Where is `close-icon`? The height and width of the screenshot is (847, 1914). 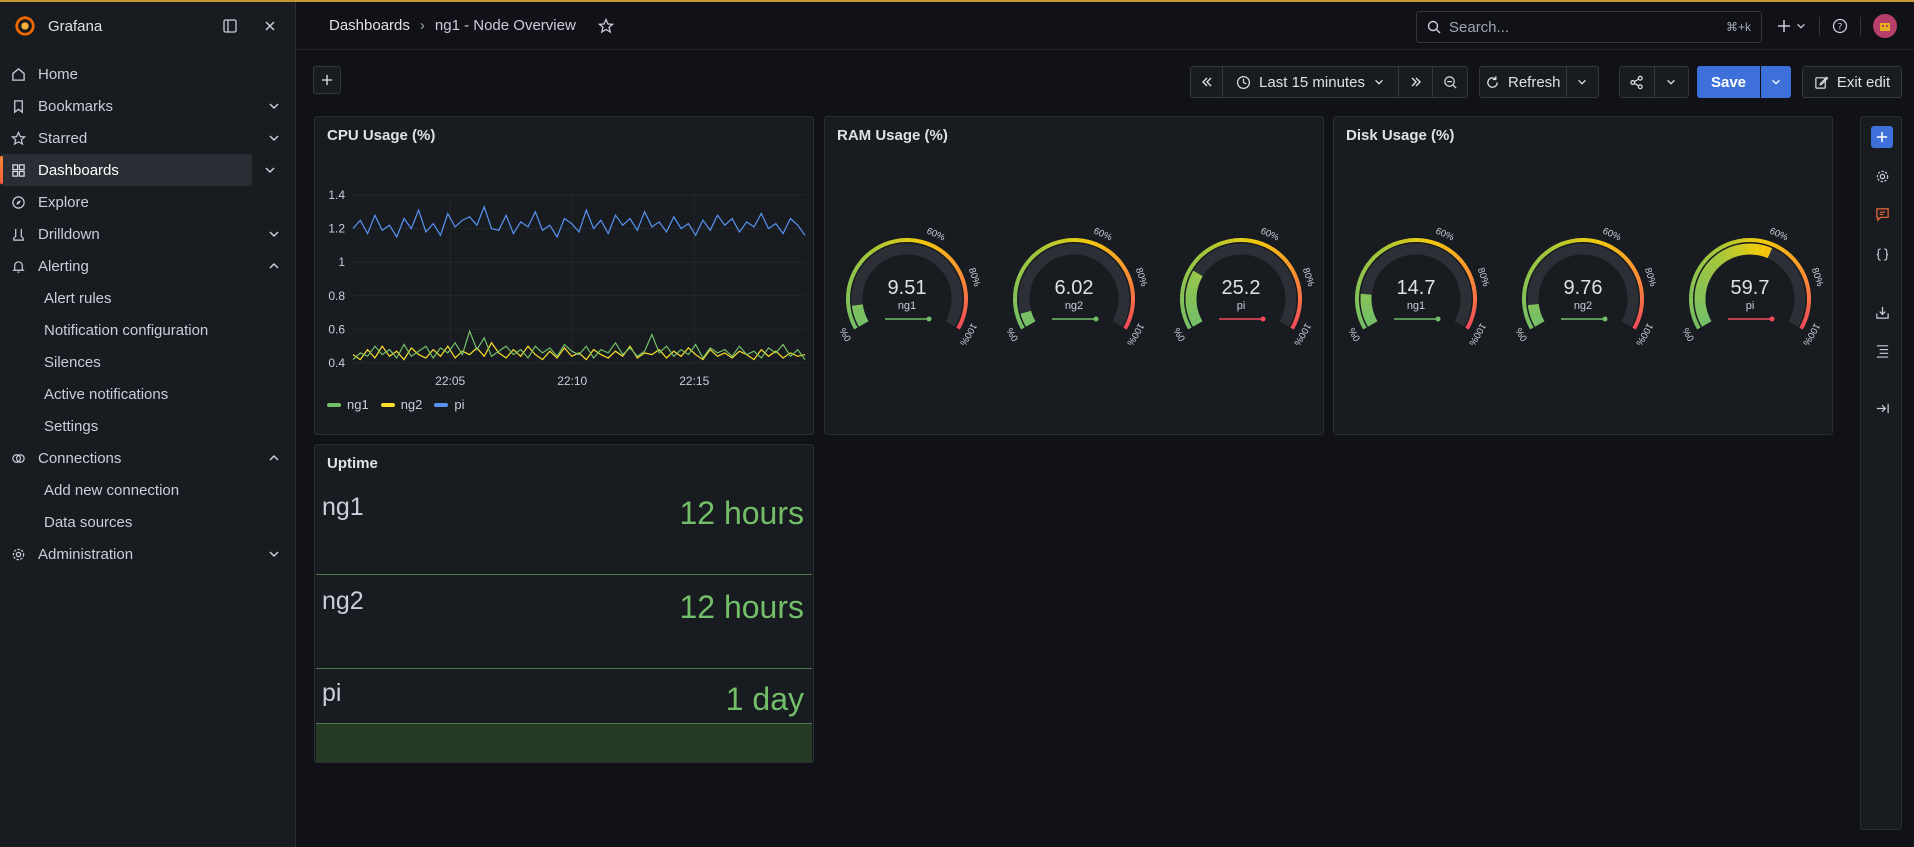 close-icon is located at coordinates (270, 26).